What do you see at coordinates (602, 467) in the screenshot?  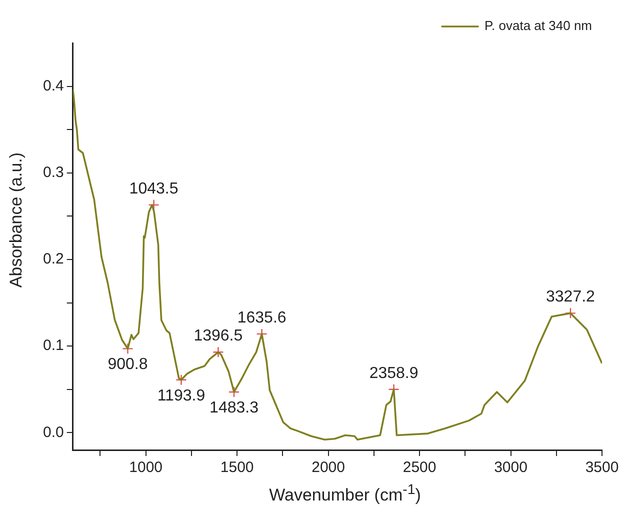 I see `x-tick-label: 3500` at bounding box center [602, 467].